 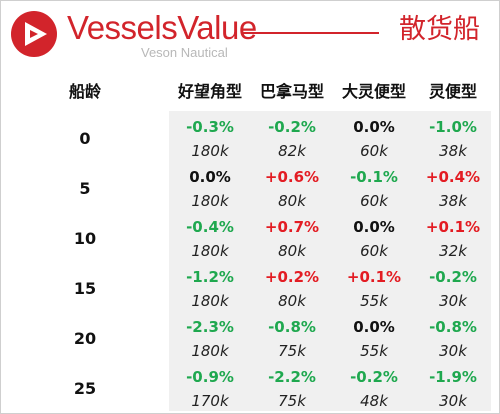 What do you see at coordinates (311, 33) in the screenshot?
I see `header-divider` at bounding box center [311, 33].